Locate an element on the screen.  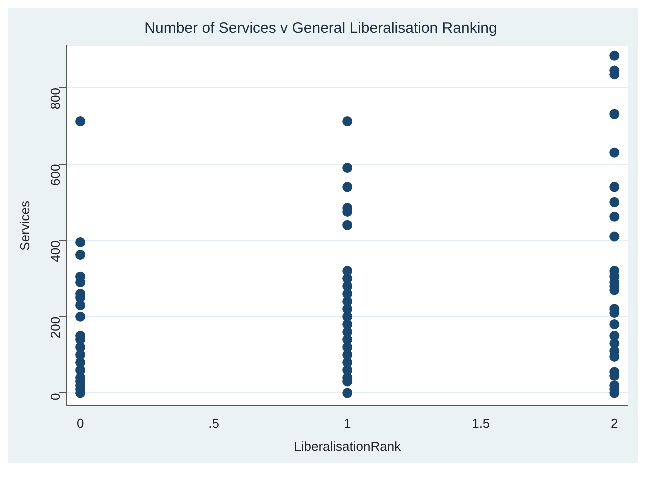
x-tick-label: 1.5 is located at coordinates (481, 424).